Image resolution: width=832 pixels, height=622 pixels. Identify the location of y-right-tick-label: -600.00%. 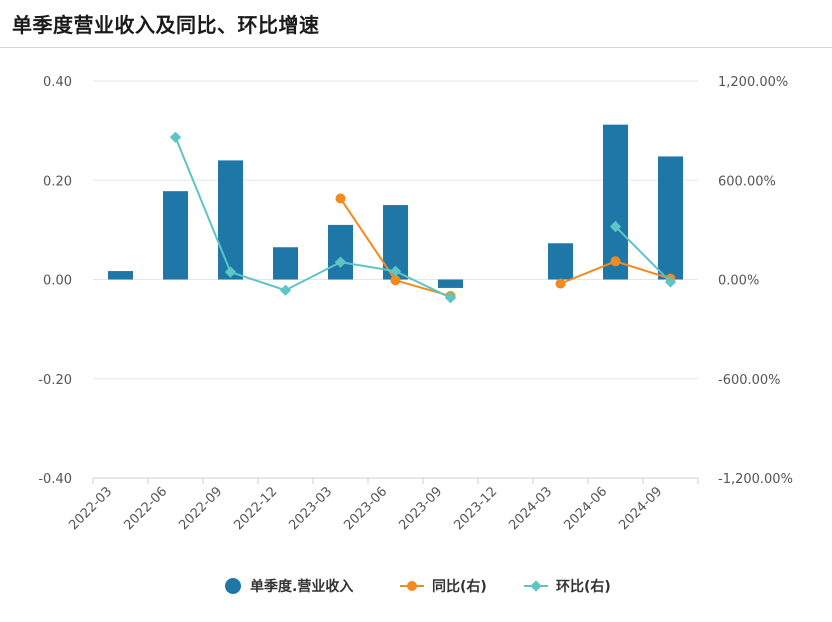
(749, 380).